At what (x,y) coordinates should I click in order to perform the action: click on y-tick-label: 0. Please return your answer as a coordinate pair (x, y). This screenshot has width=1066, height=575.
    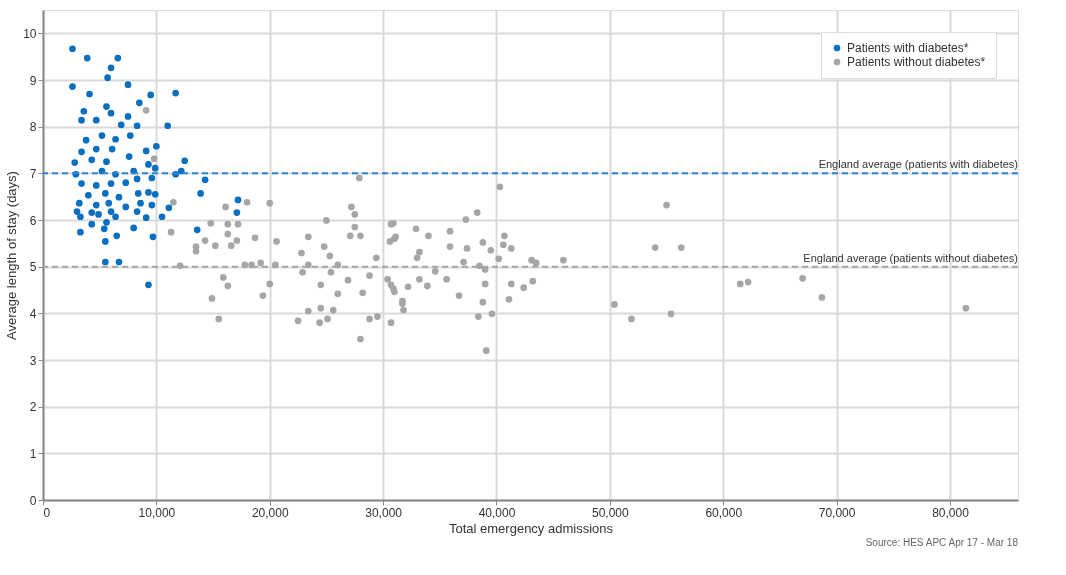
    Looking at the image, I should click on (33, 500).